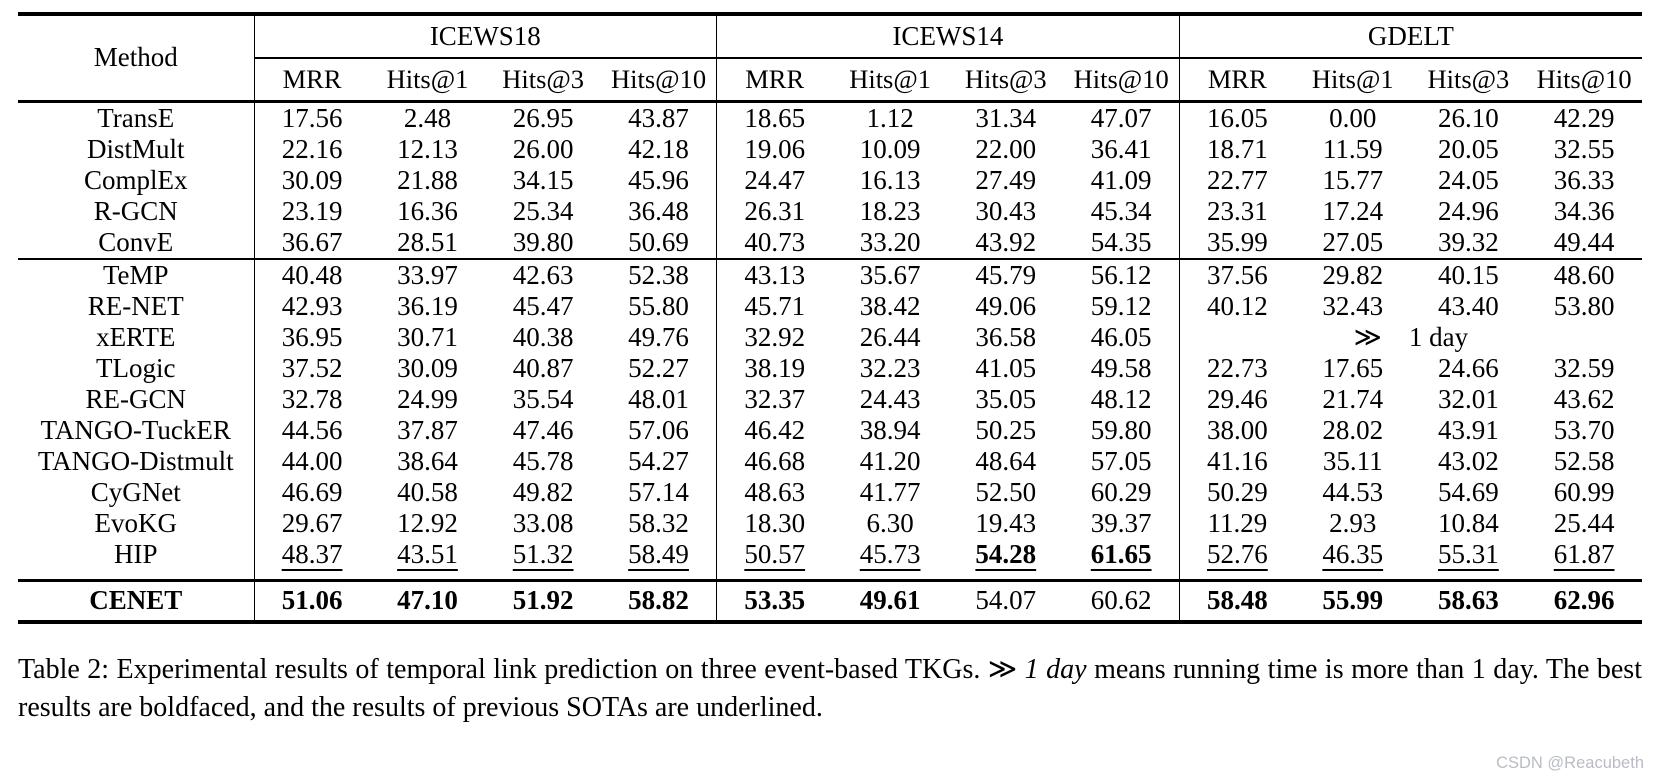 The height and width of the screenshot is (780, 1660). Describe the element at coordinates (658, 367) in the screenshot. I see `value-cell: 52.27` at that location.